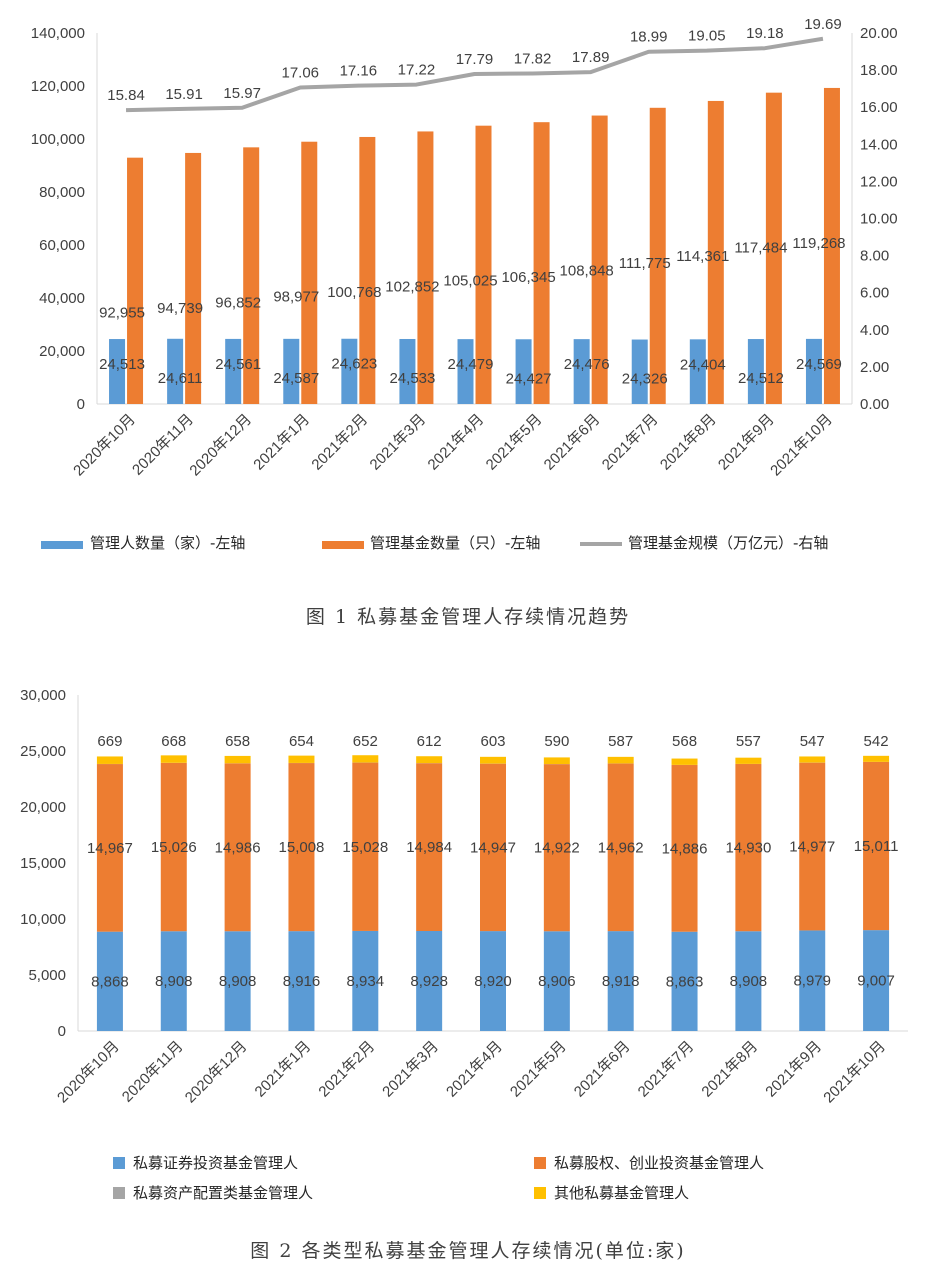  I want to click on chart1-right-tick-label: 8.00, so click(874, 256).